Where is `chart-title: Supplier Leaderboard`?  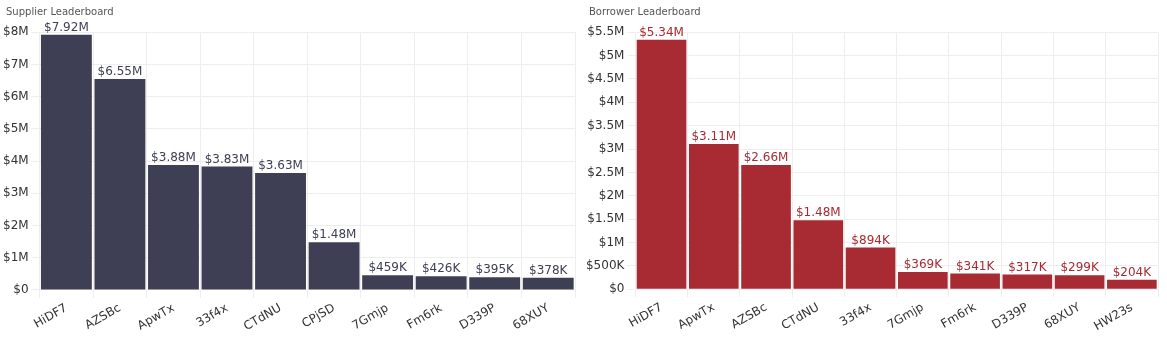
chart-title: Supplier Leaderboard is located at coordinates (60, 11).